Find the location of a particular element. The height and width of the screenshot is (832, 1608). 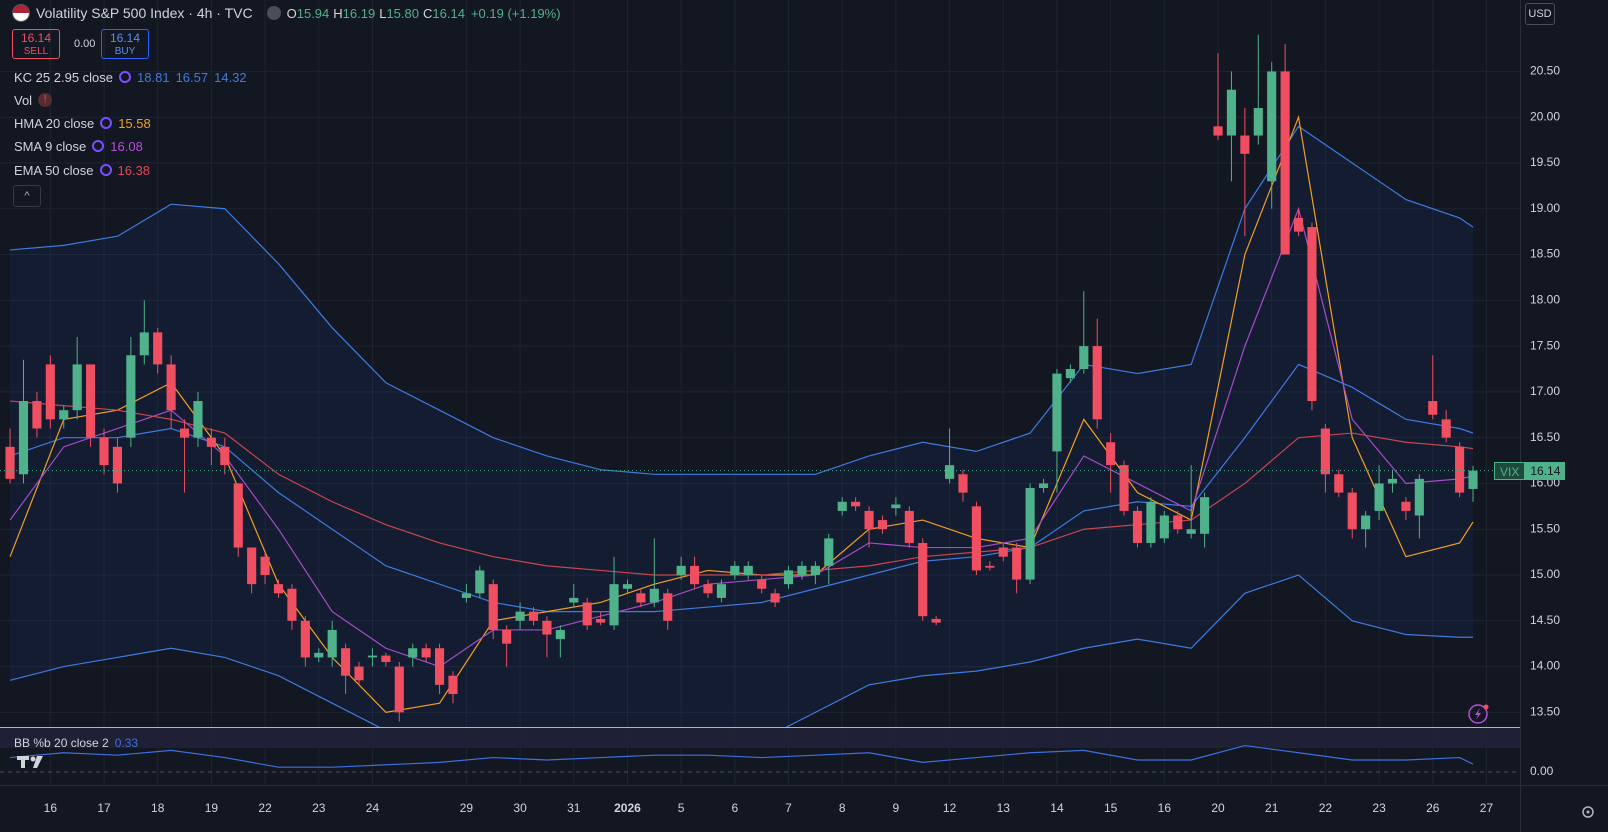

last-price-label: VIX 16.14 is located at coordinates (1530, 470).